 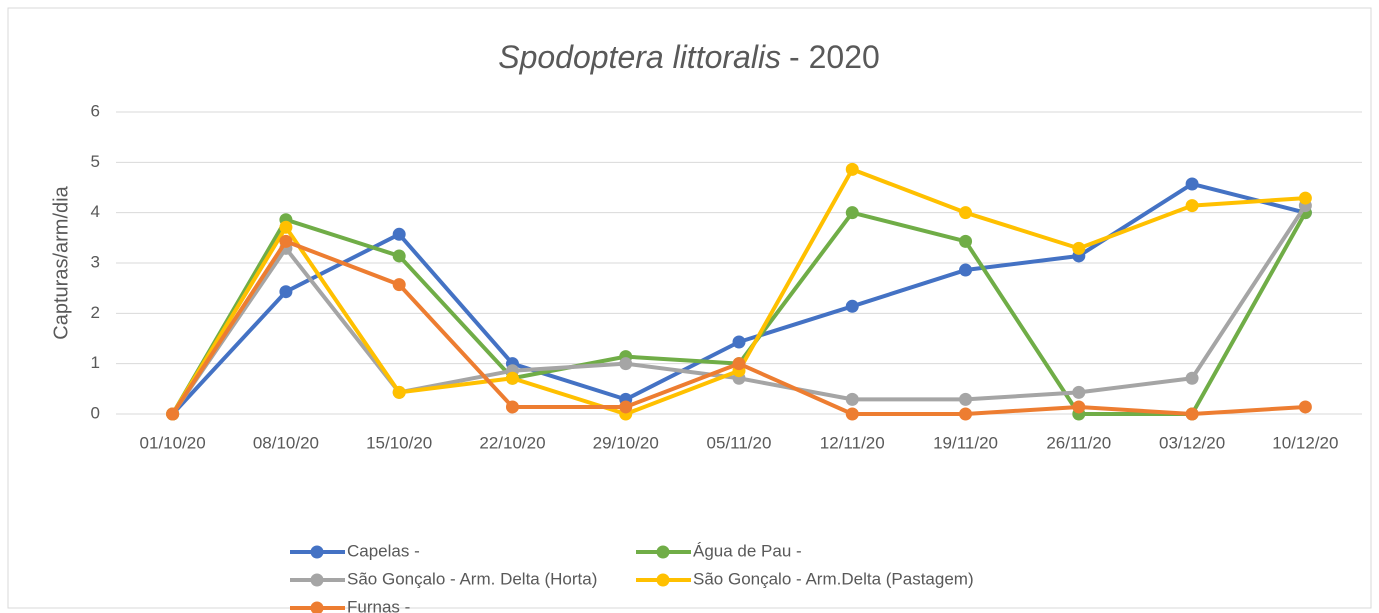 I want to click on legend-label: Capelas -, so click(x=383, y=550).